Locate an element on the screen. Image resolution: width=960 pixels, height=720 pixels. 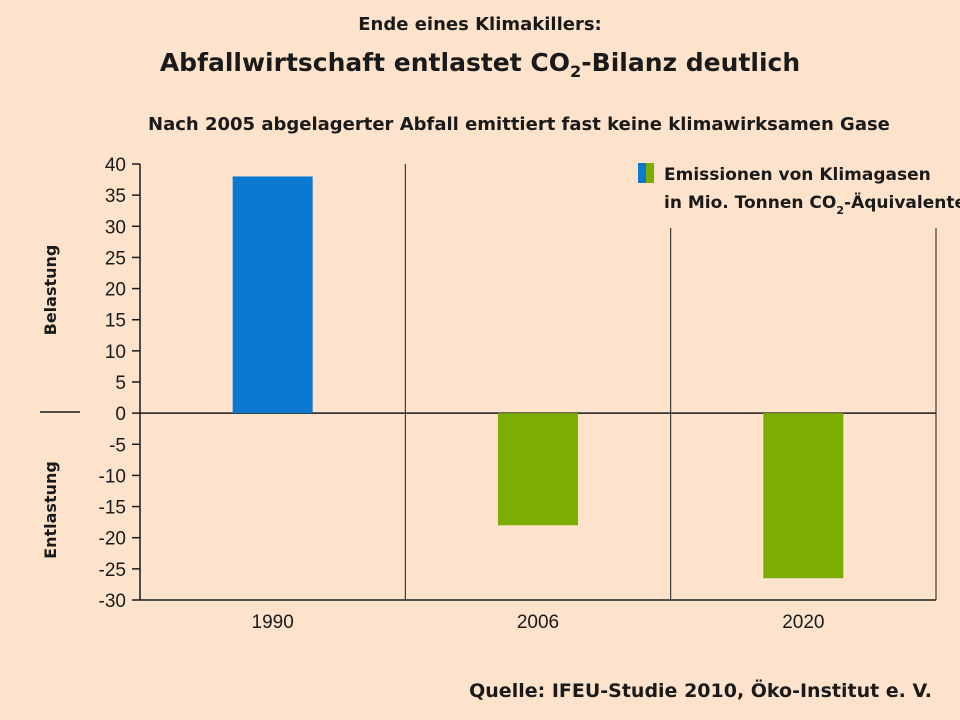
x-tick-label: 2020 is located at coordinates (803, 622).